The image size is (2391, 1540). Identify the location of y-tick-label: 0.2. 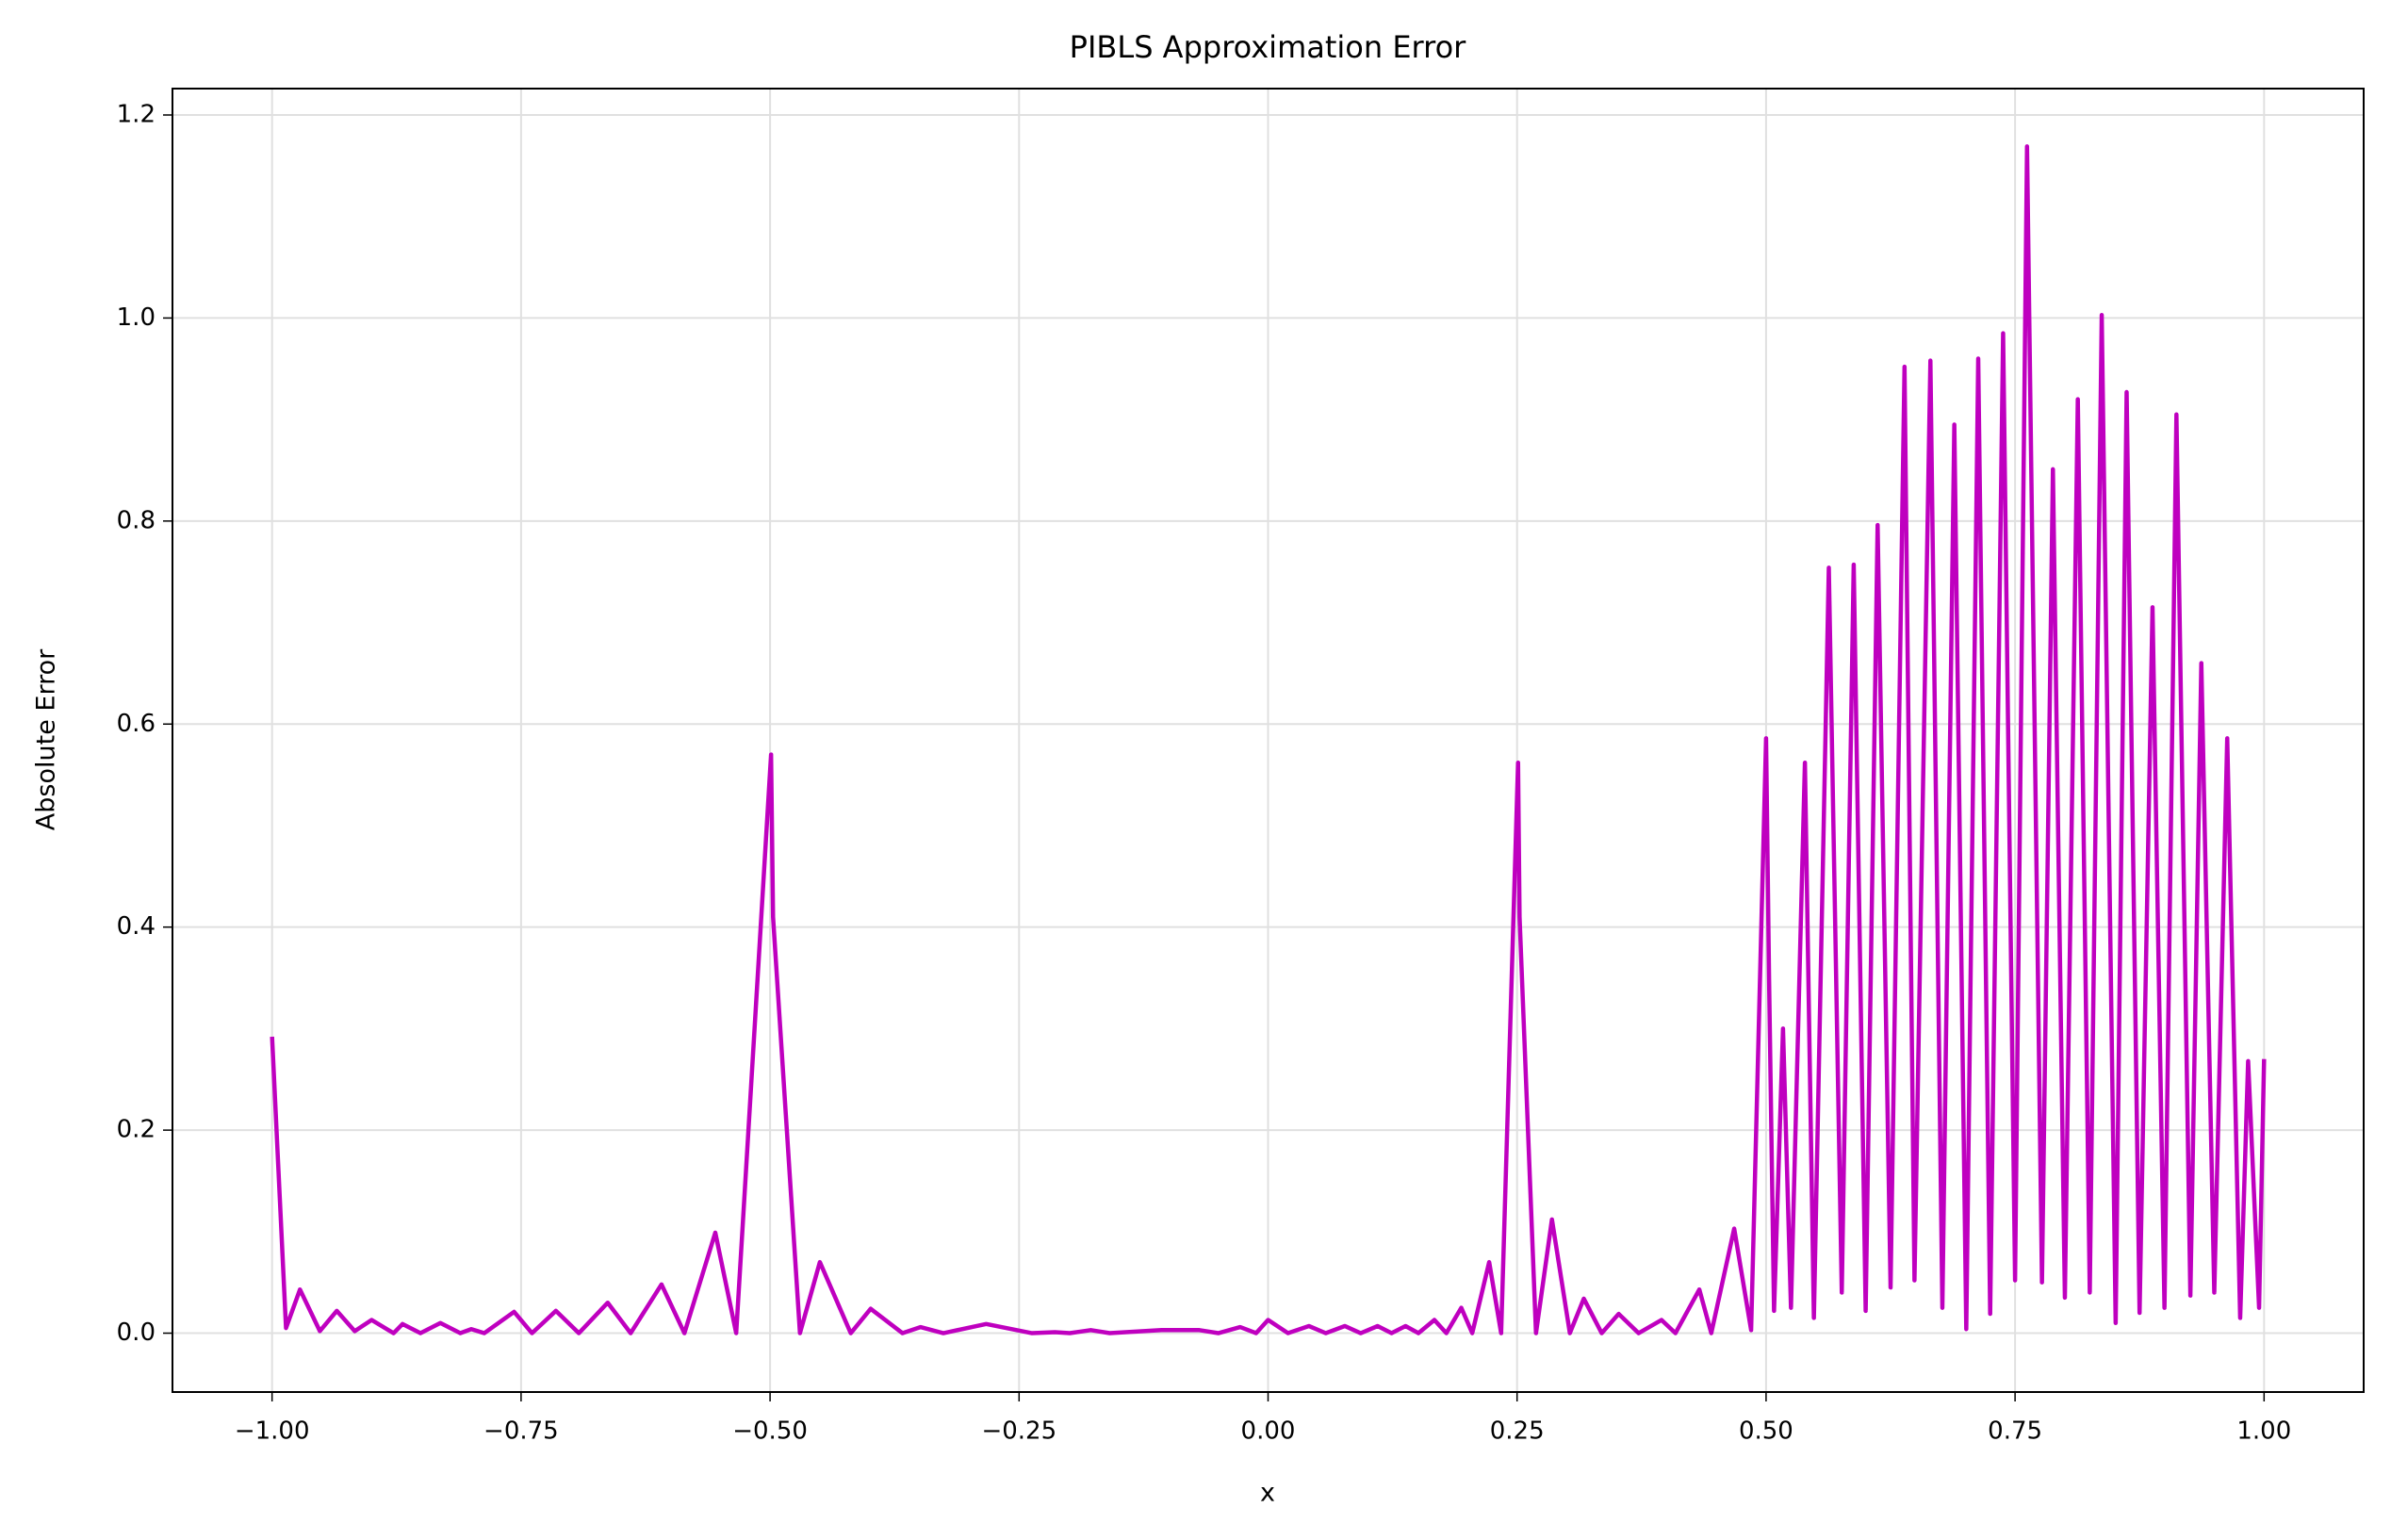
(136, 1130).